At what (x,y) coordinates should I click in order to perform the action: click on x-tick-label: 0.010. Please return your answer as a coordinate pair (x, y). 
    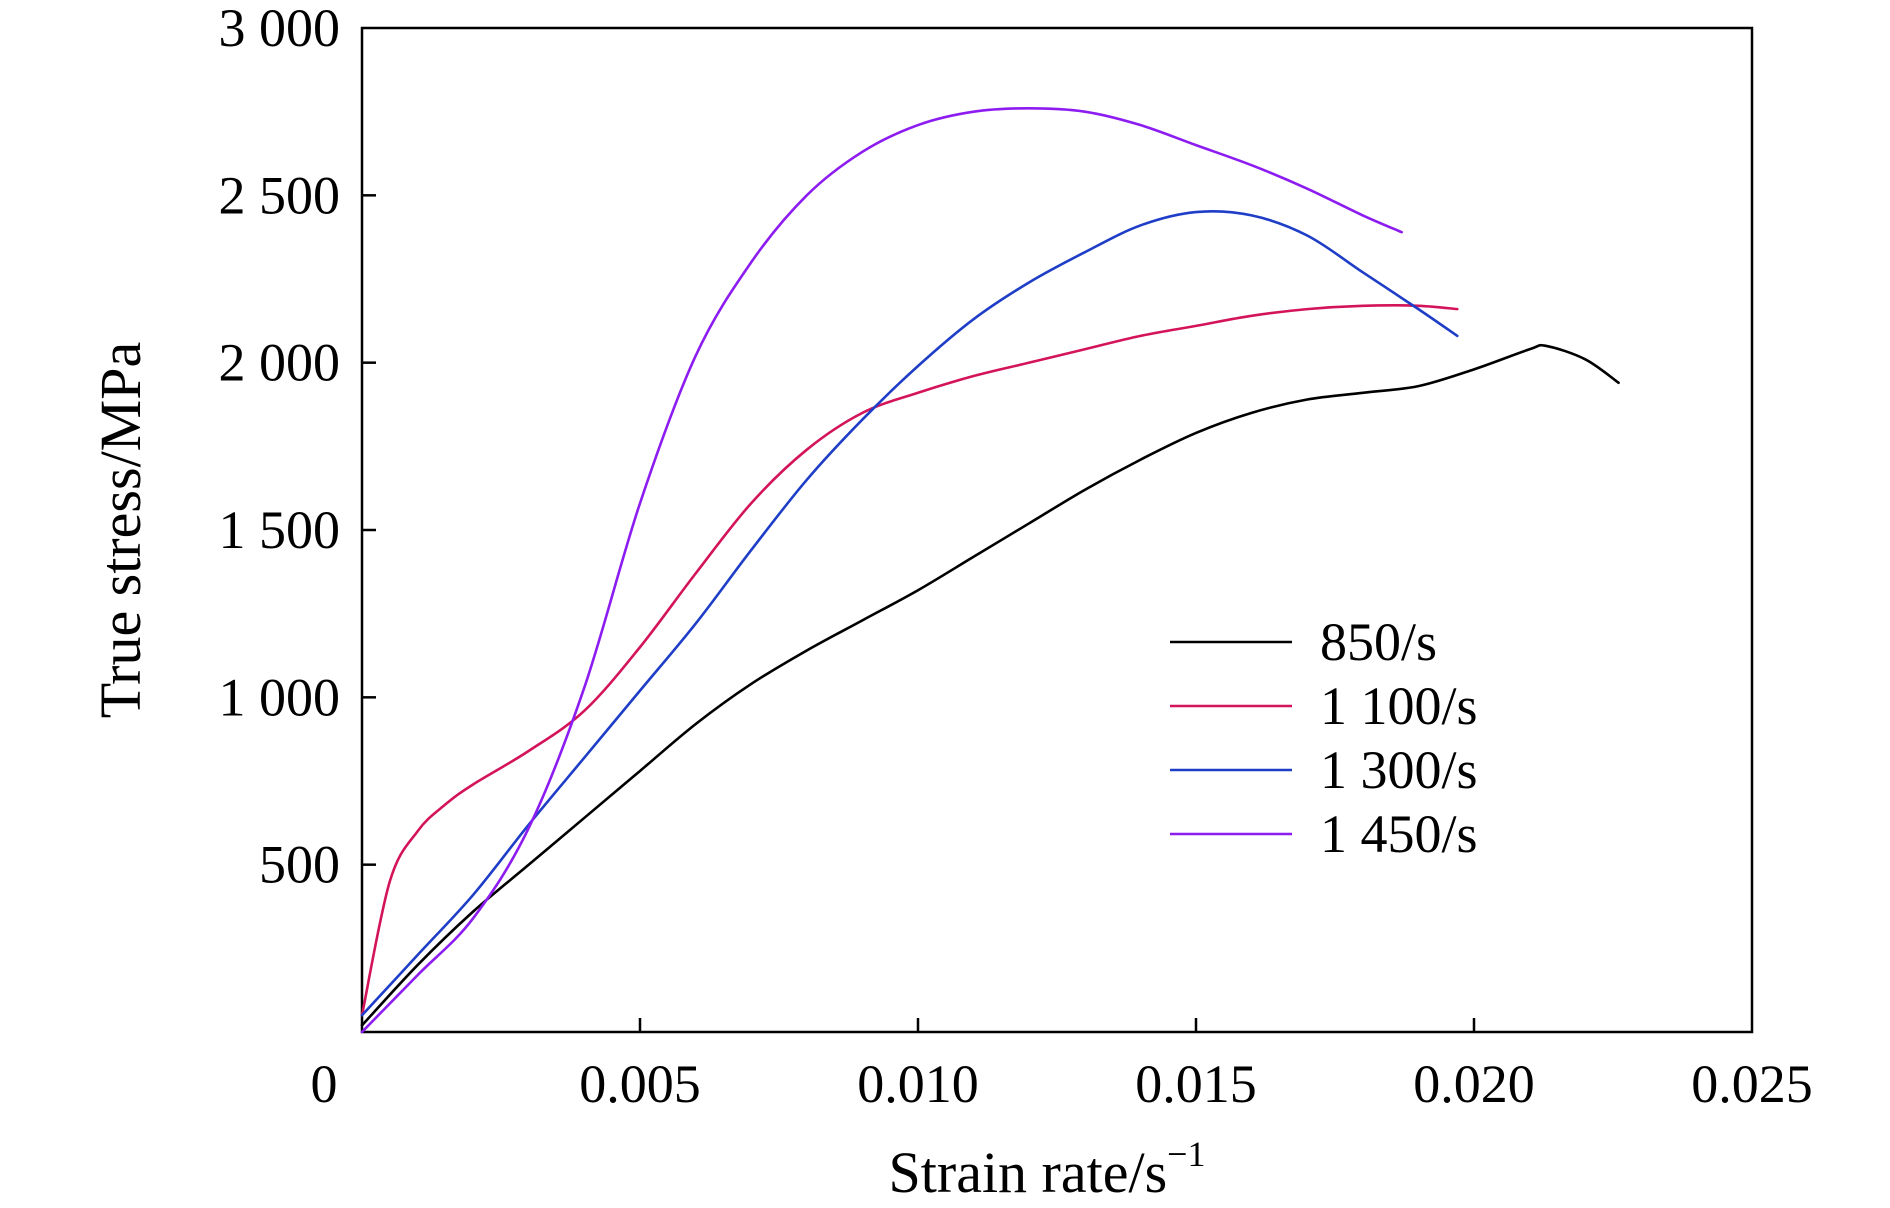
    Looking at the image, I should click on (918, 1084).